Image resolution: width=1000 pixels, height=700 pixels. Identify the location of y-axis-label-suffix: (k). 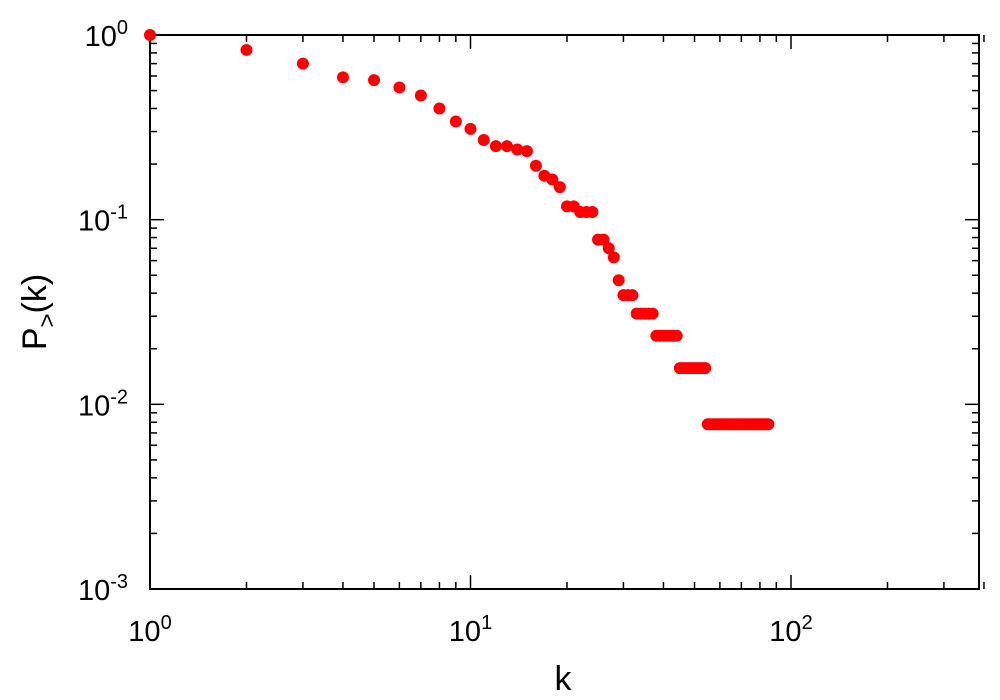
(35, 294).